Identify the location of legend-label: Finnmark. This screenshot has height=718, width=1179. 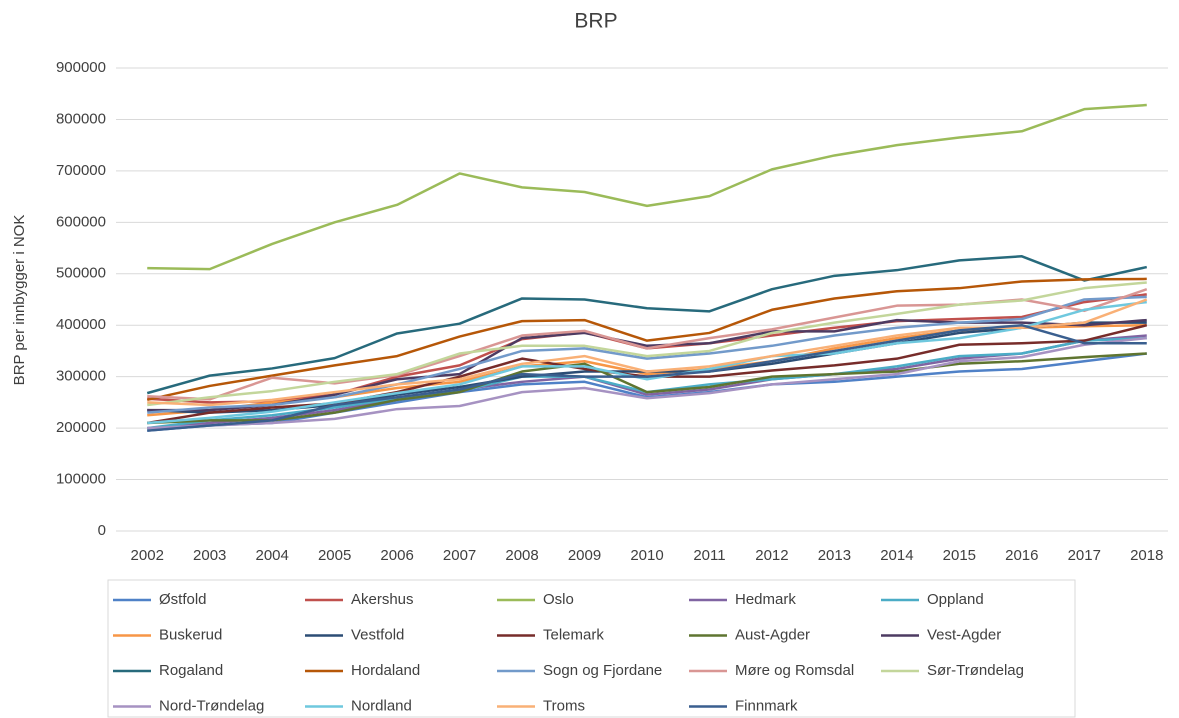
(766, 705).